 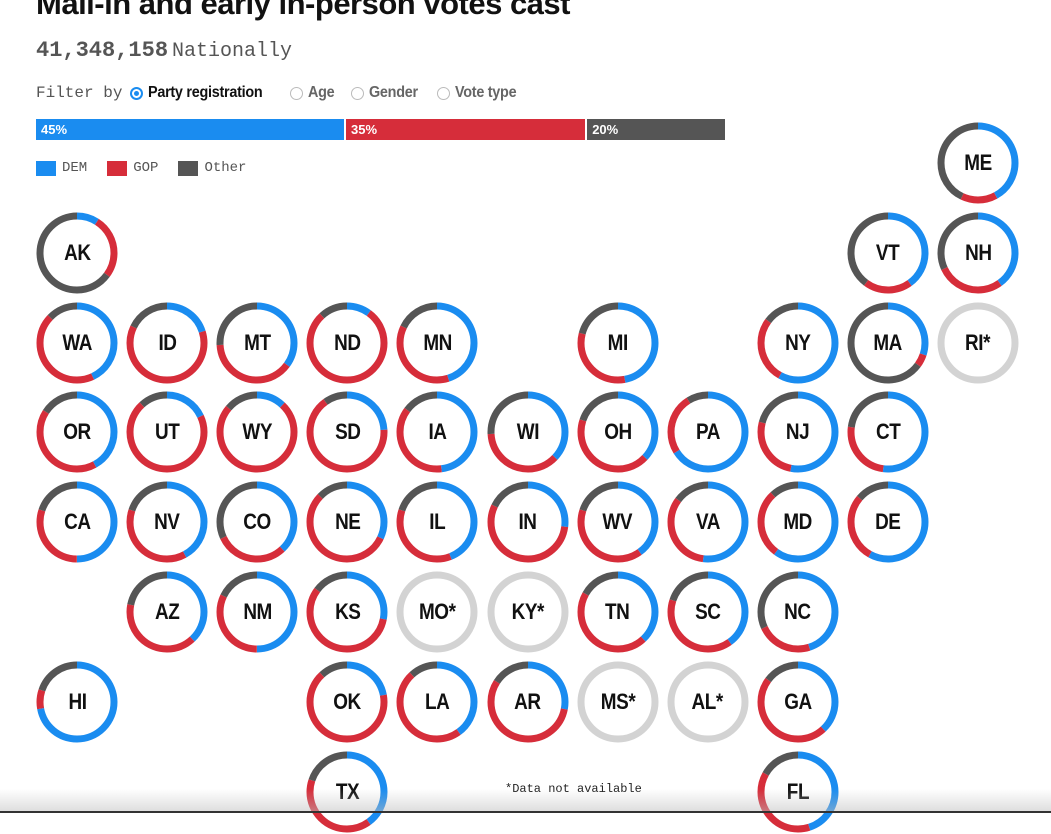 I want to click on state-tile-ks: KS, so click(x=347, y=612).